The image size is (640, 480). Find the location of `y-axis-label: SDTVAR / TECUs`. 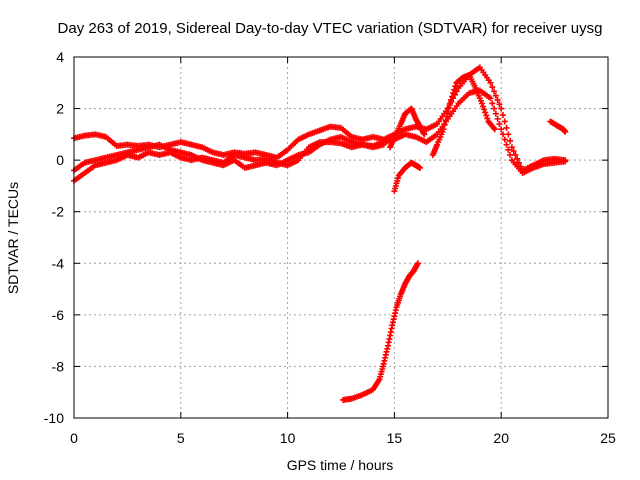

y-axis-label: SDTVAR / TECUs is located at coordinates (13, 238).